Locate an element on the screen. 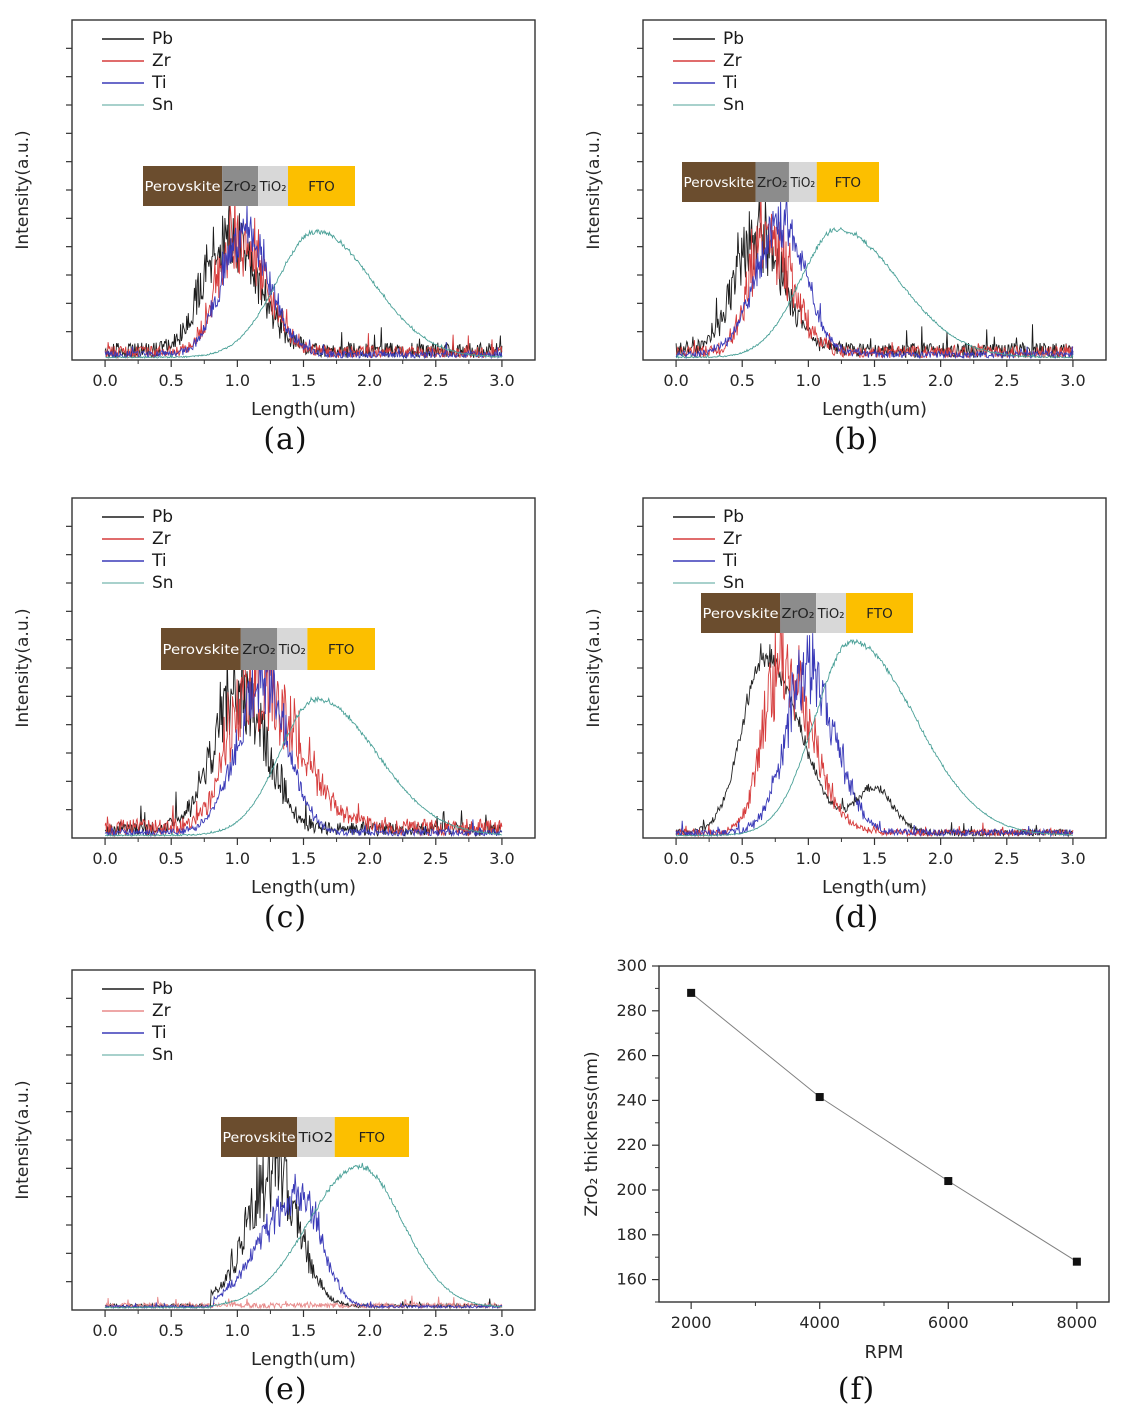 This screenshot has width=1142, height=1425. series-Pb is located at coordinates (874, 278).